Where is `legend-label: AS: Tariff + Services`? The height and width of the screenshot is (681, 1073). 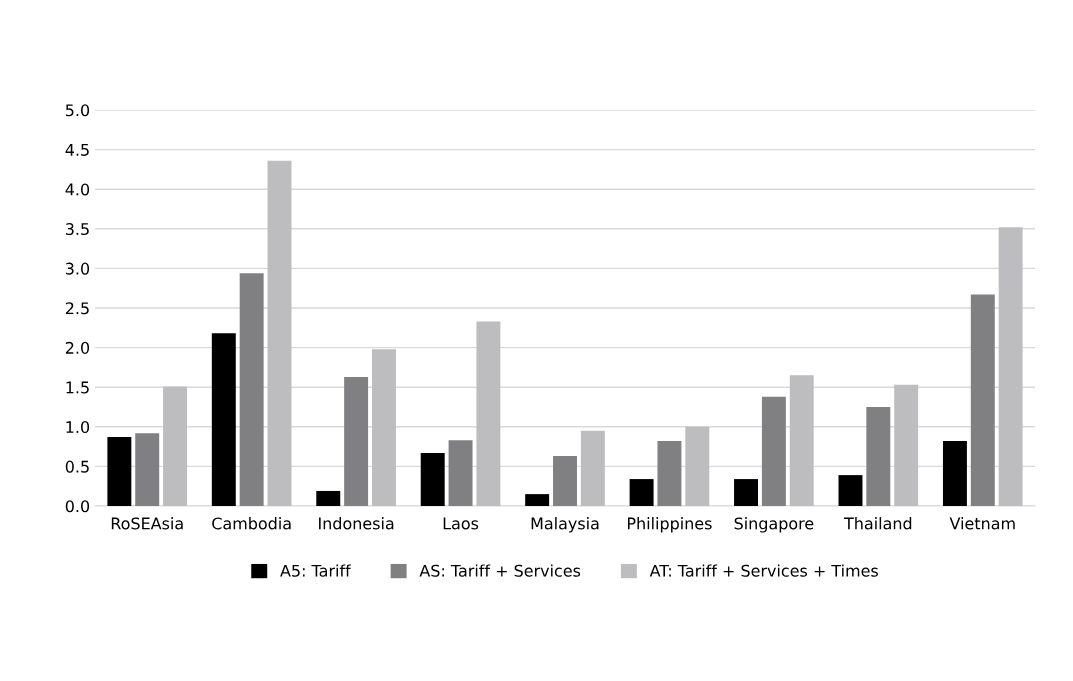
legend-label: AS: Tariff + Services is located at coordinates (500, 570).